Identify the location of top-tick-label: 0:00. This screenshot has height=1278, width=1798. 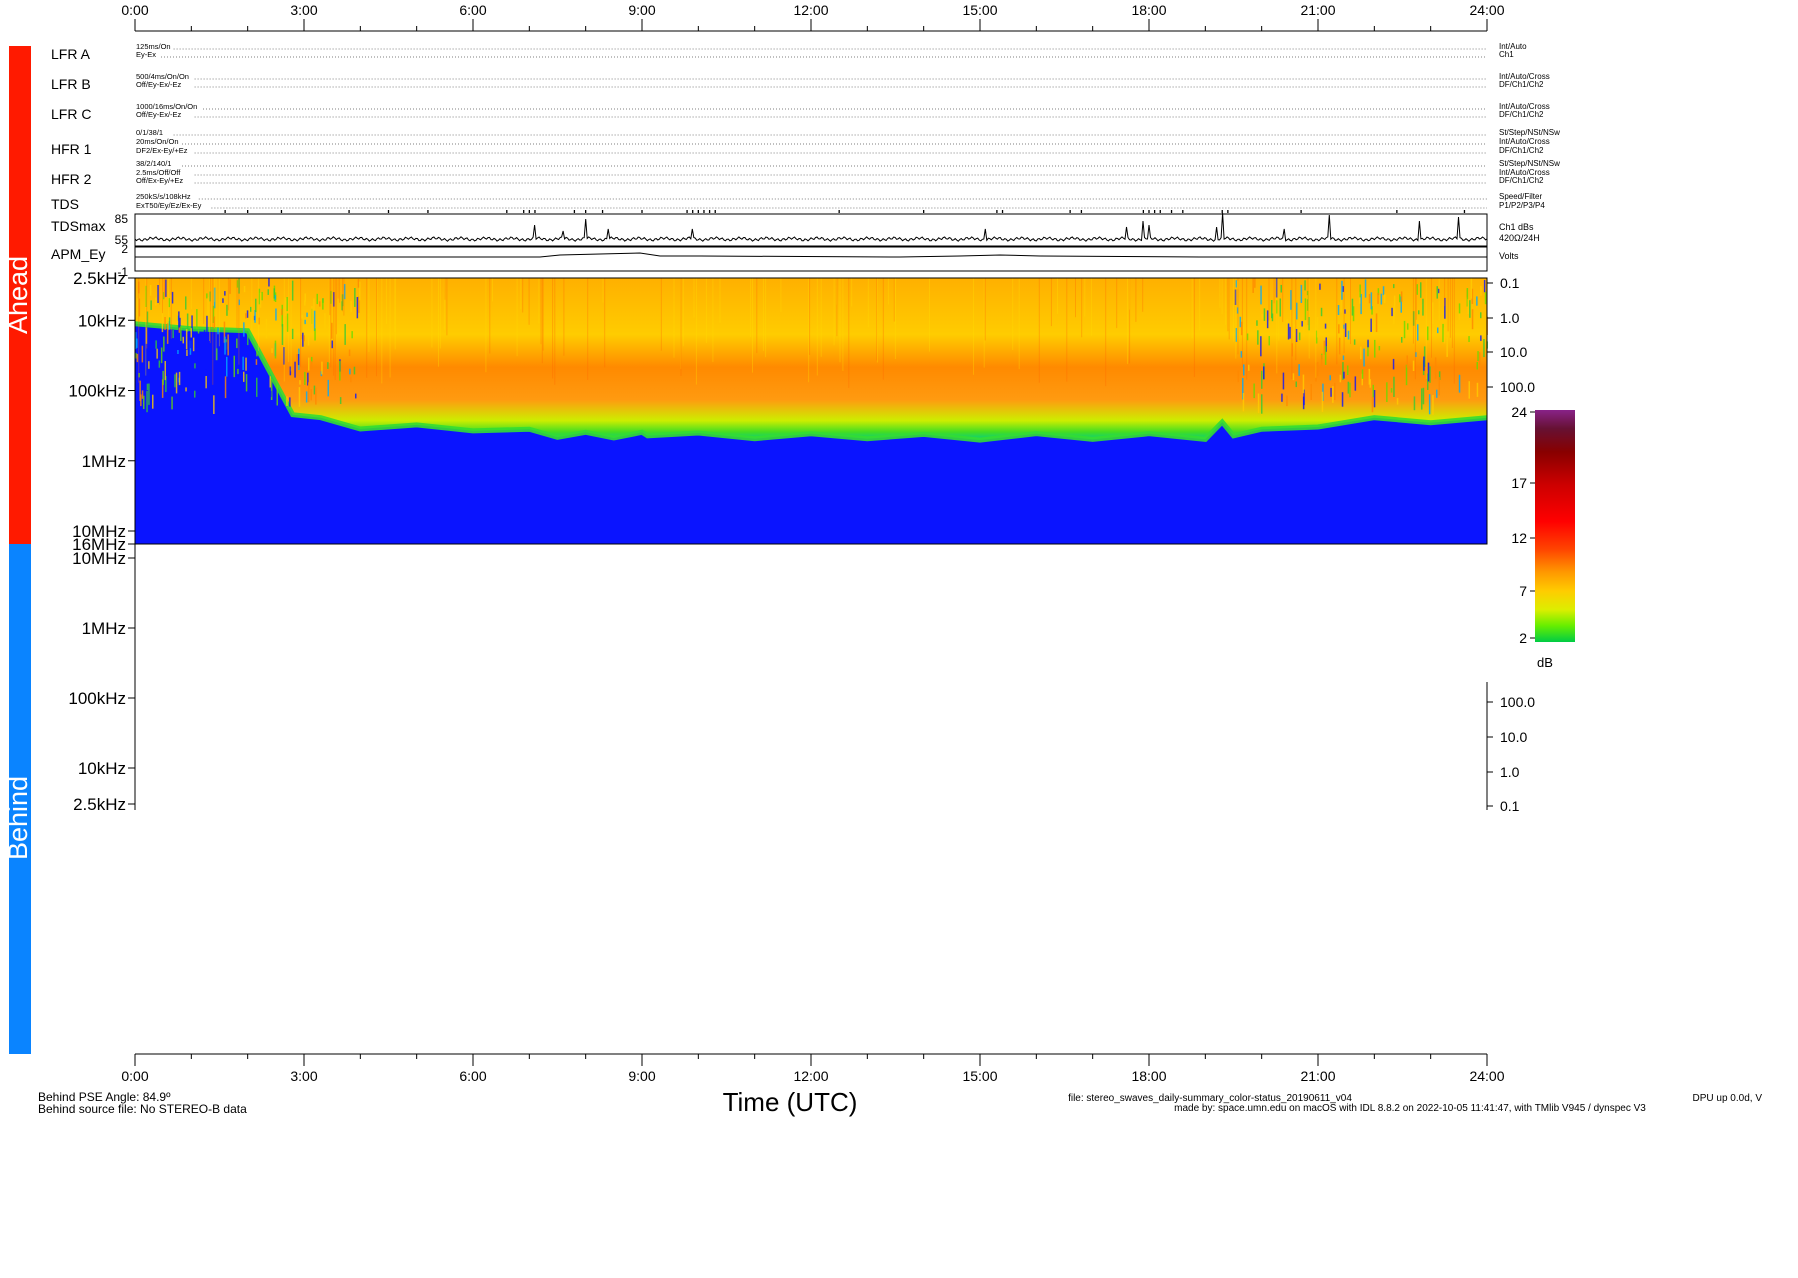
(134, 10).